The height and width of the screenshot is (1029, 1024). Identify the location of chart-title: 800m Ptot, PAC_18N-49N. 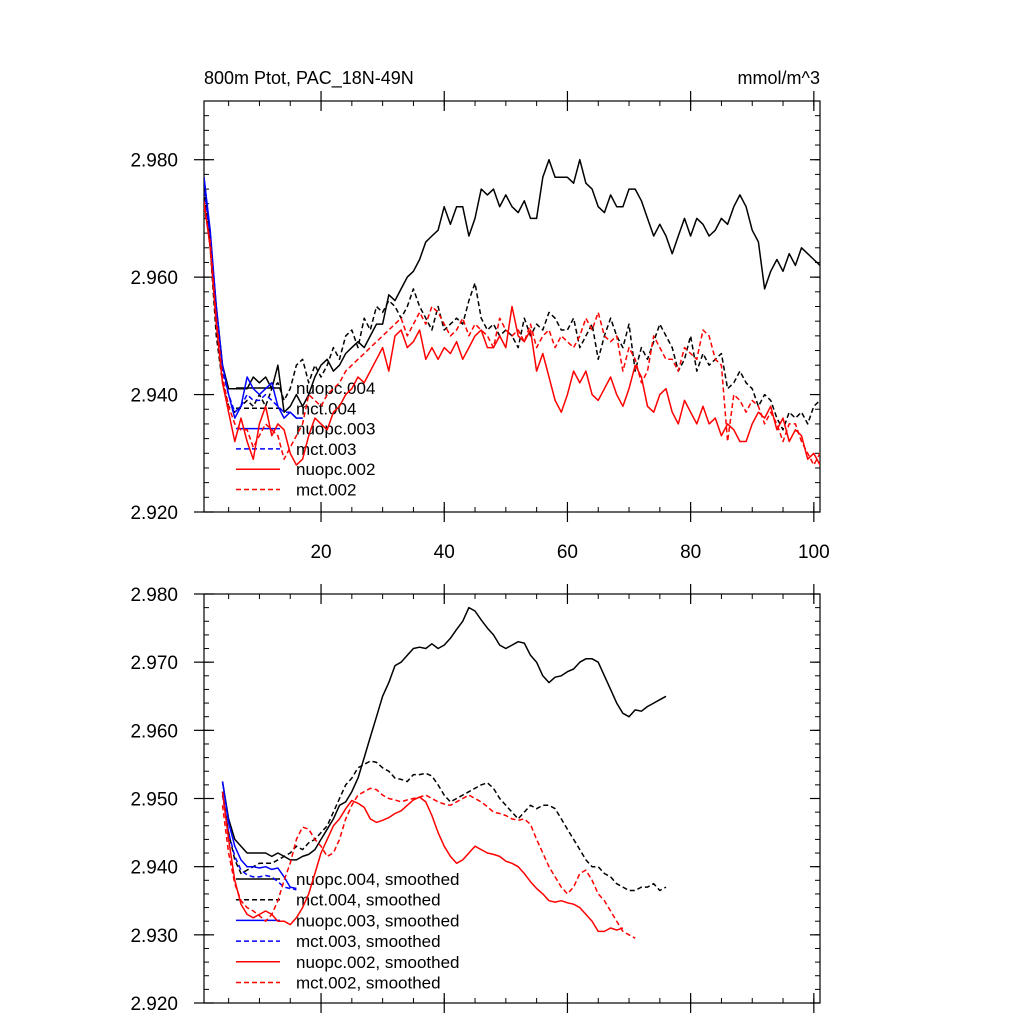
(309, 78).